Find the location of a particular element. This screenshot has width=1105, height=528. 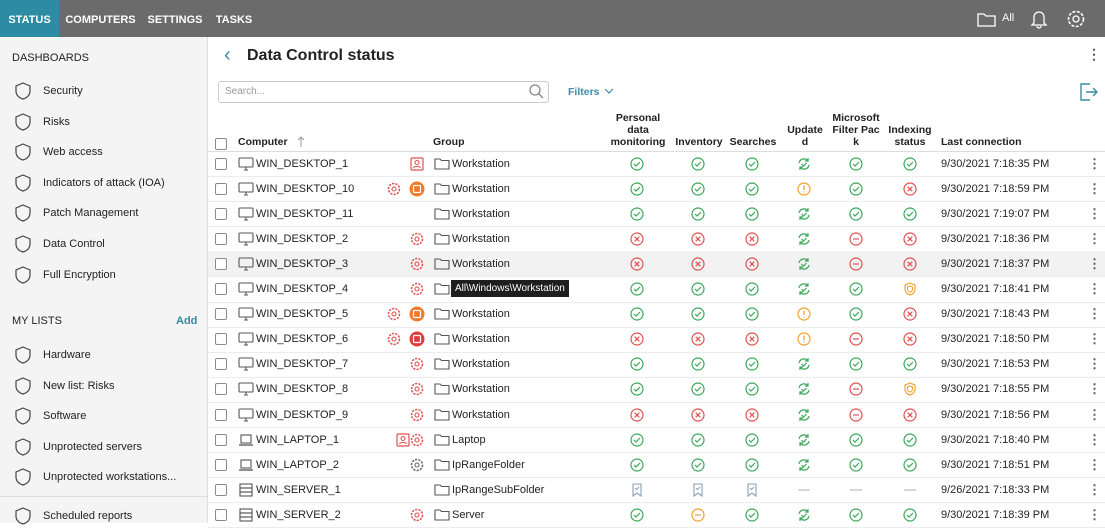

group-name: Workstation is located at coordinates (481, 364).